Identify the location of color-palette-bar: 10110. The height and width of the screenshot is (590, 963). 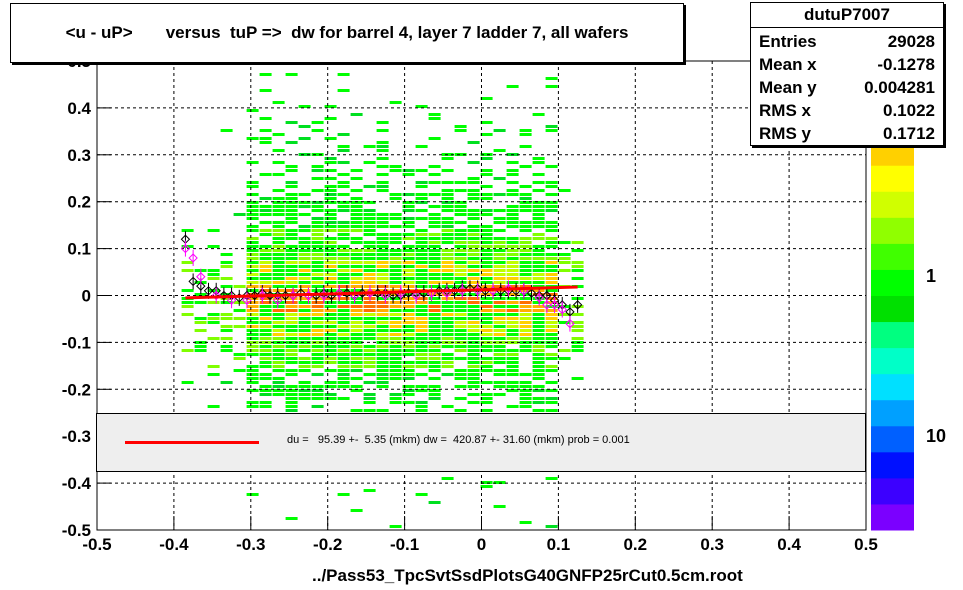
(908, 296).